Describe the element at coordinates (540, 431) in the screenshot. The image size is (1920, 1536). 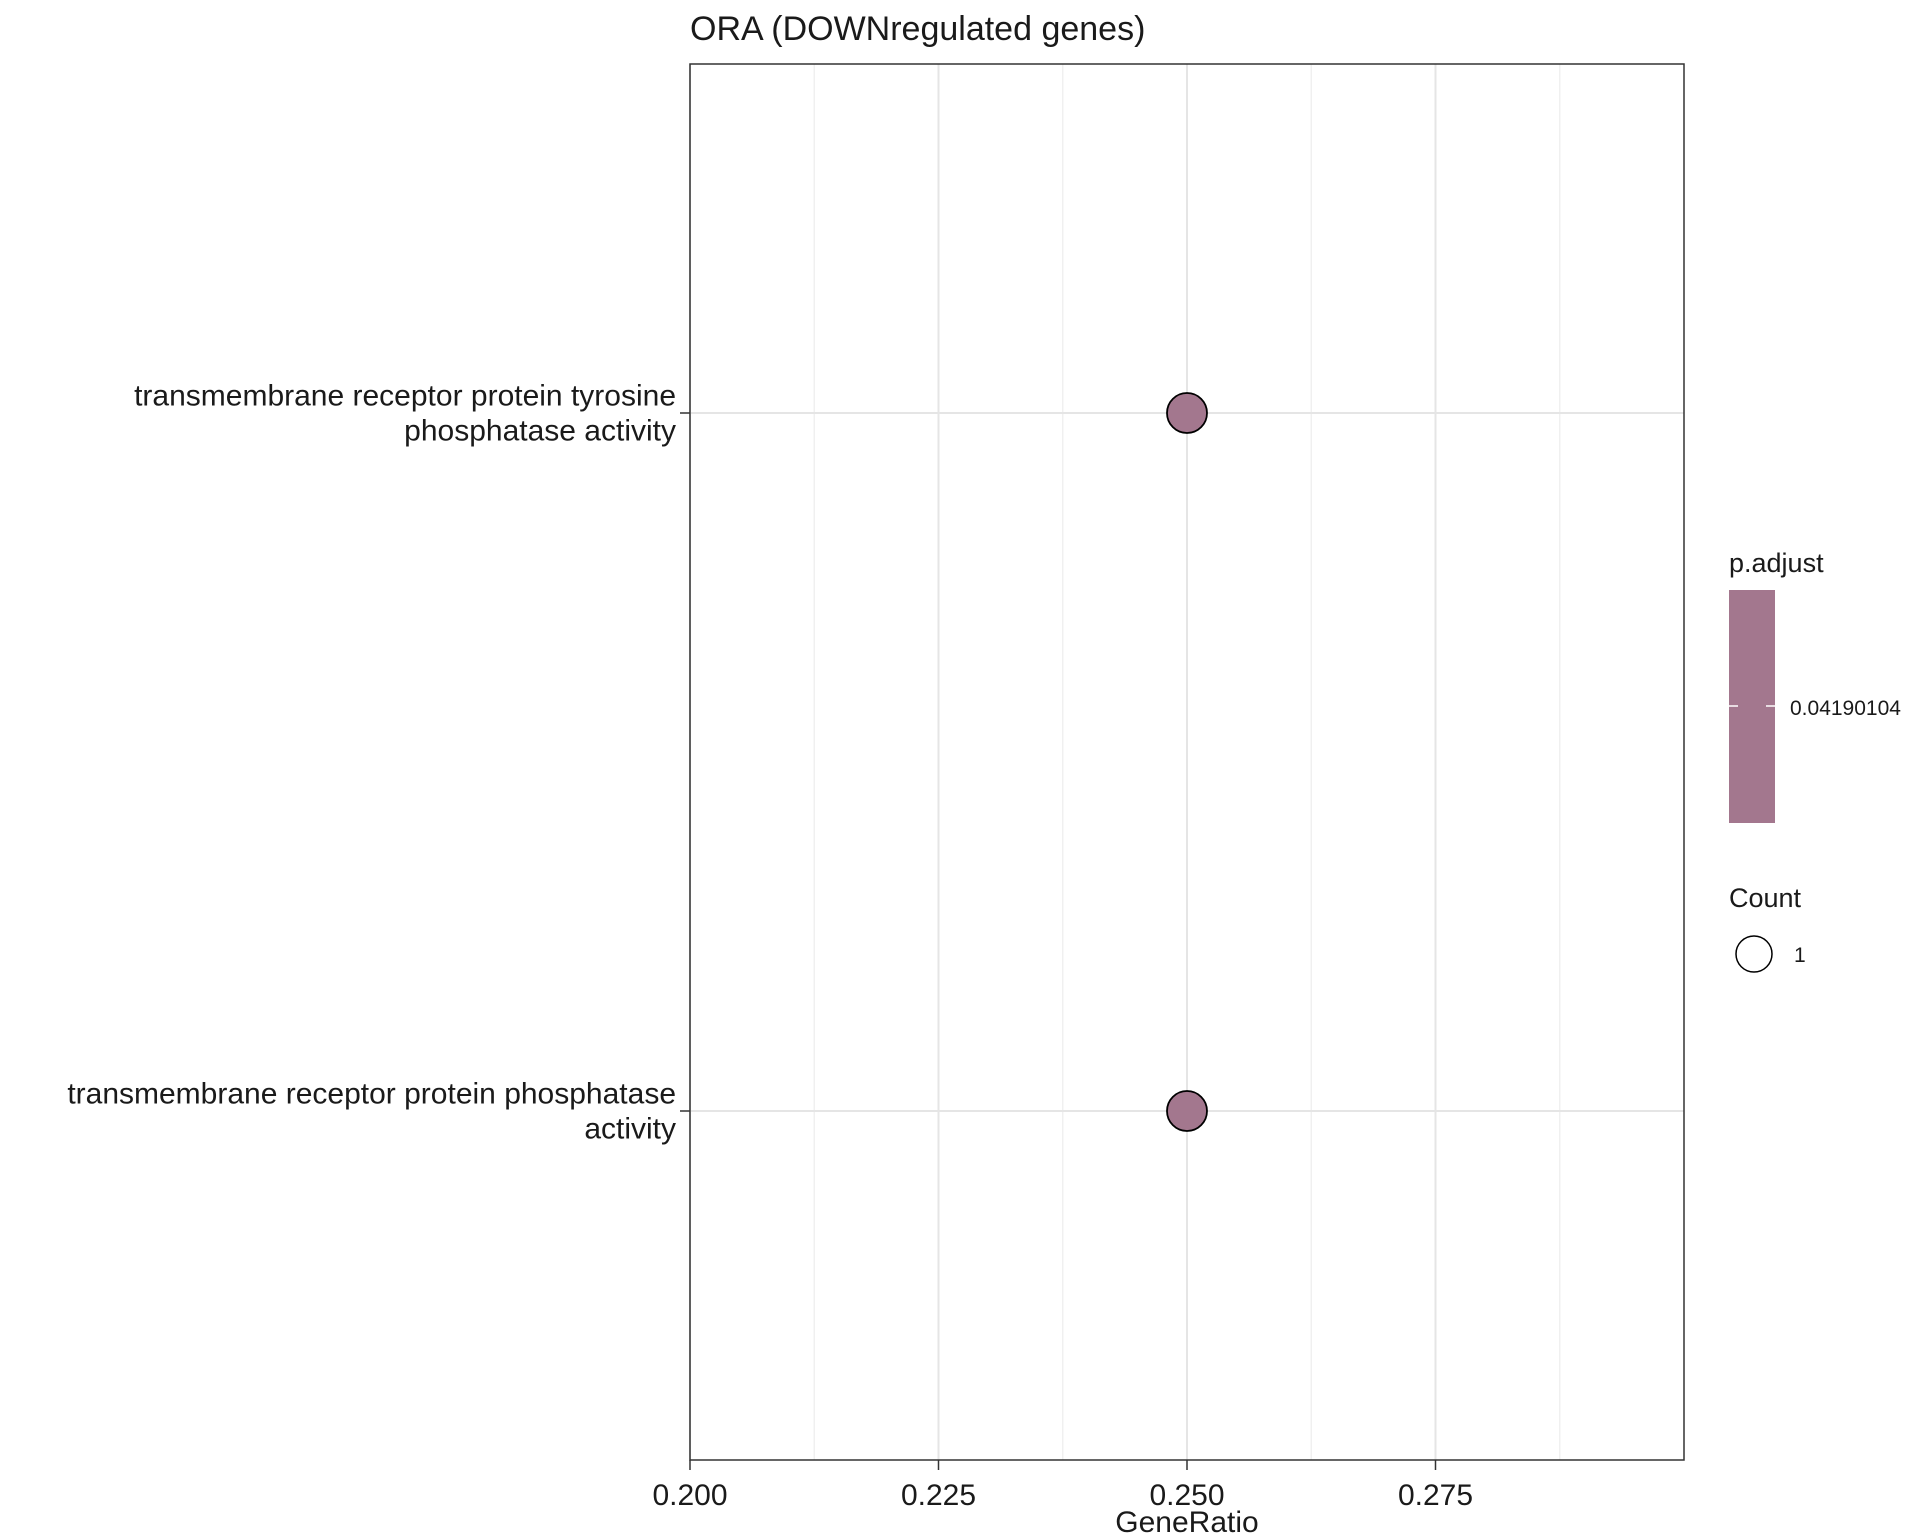
I see `y-tick-label-0-line-1: phosphatase activity` at that location.